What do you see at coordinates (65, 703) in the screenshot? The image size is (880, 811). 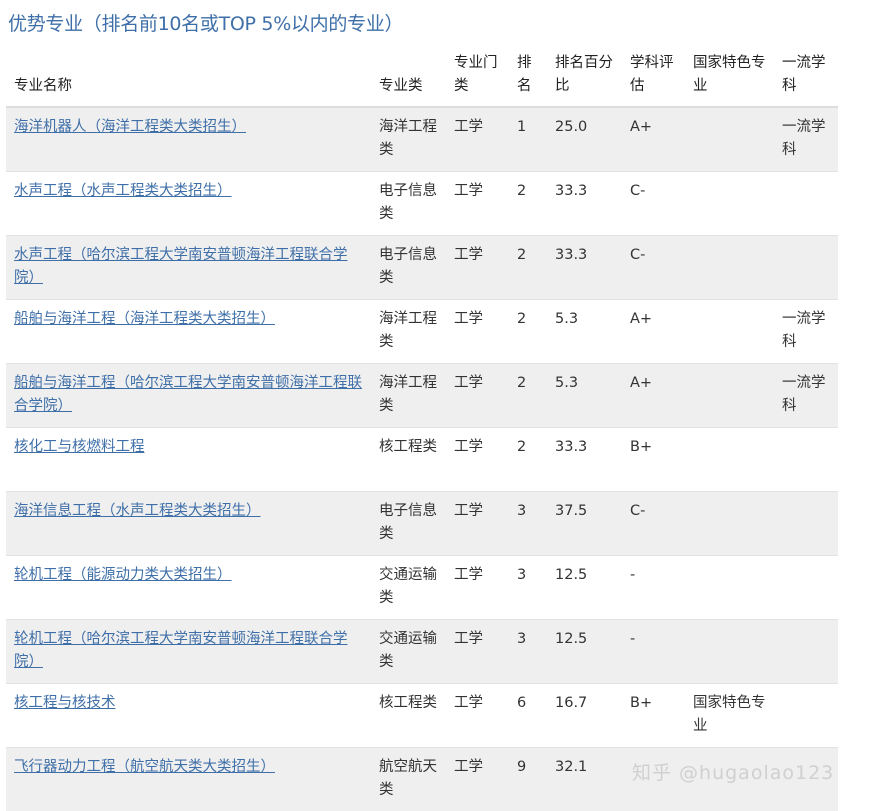 I see `major-link: 核工程与核技术` at bounding box center [65, 703].